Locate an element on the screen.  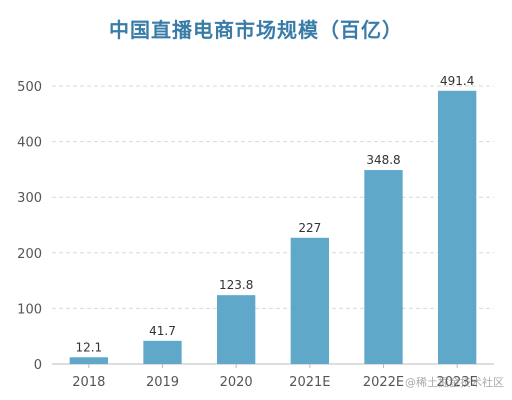
x-tick-label: 2021E is located at coordinates (309, 382).